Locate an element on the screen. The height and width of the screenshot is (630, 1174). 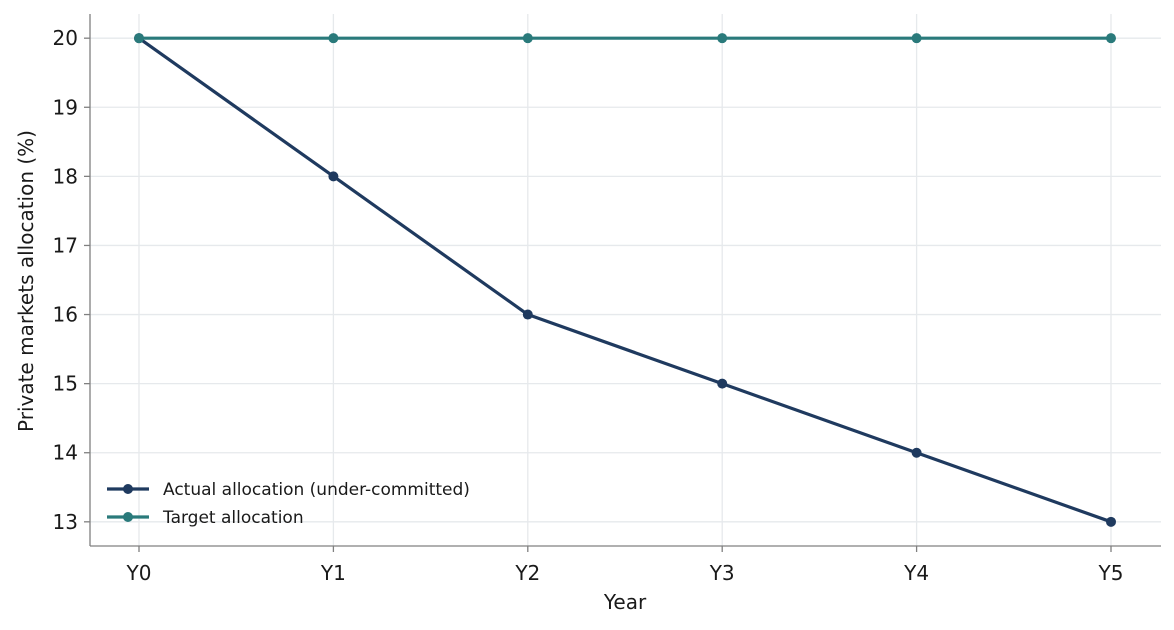
legend-label: Target allocation is located at coordinates (233, 518).